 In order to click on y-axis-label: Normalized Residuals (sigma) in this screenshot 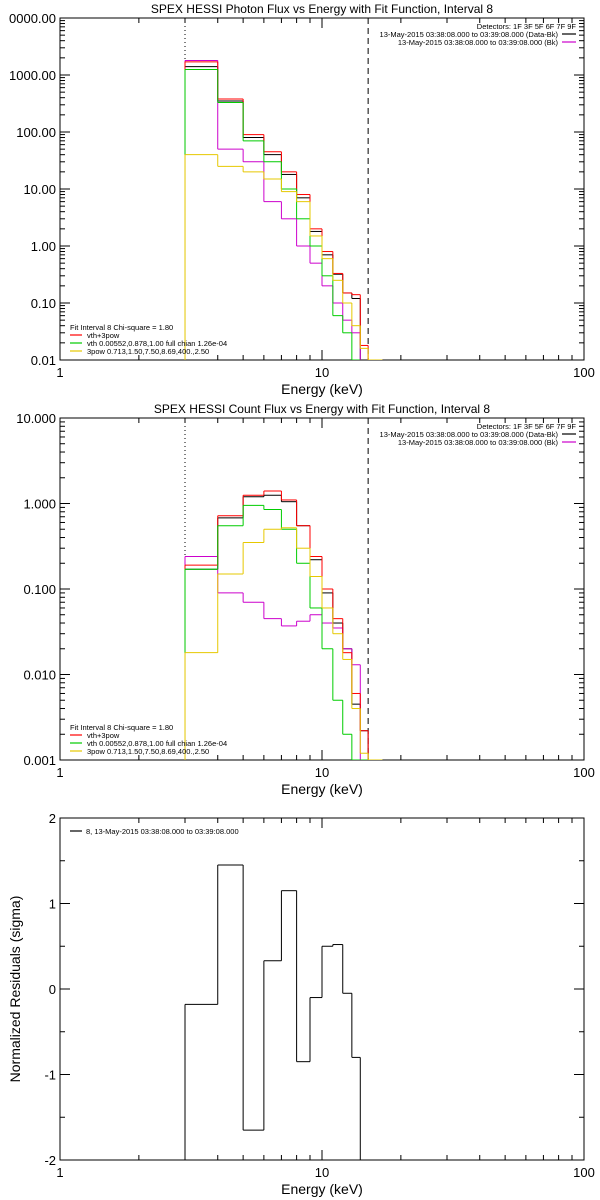, I will do `click(15, 989)`.